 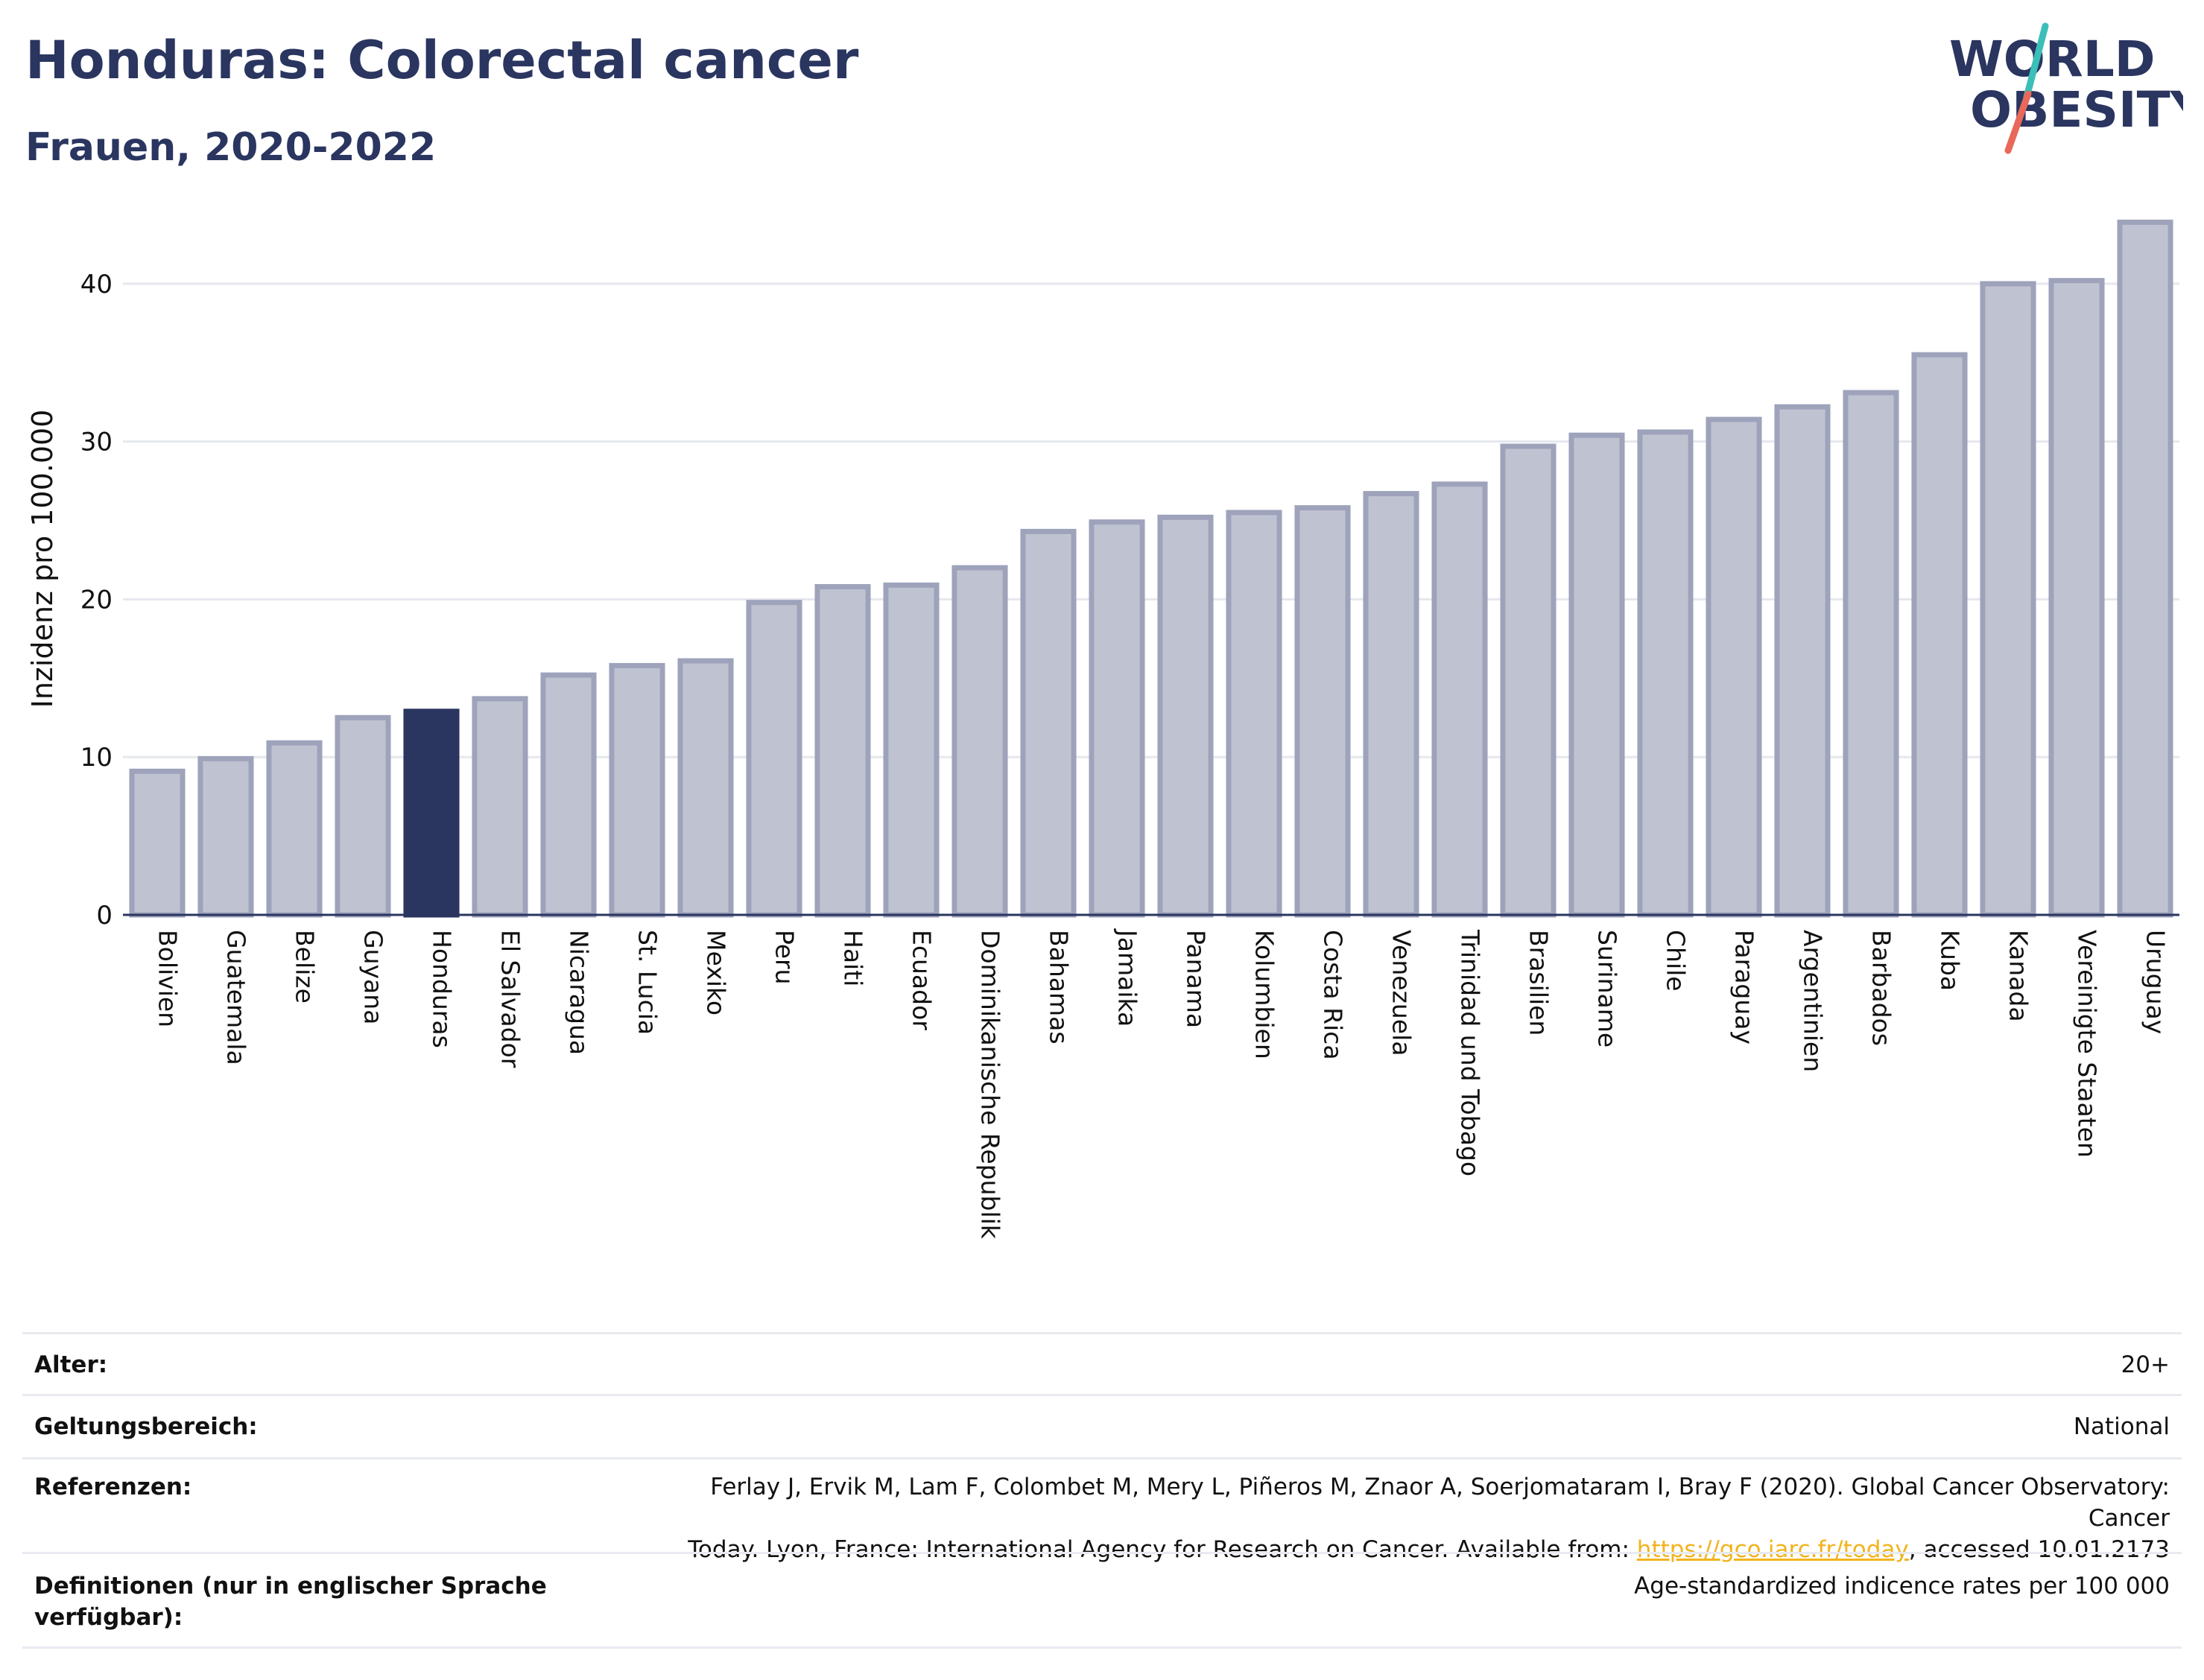 I want to click on x-tick-label: Suriname, so click(x=1607, y=988).